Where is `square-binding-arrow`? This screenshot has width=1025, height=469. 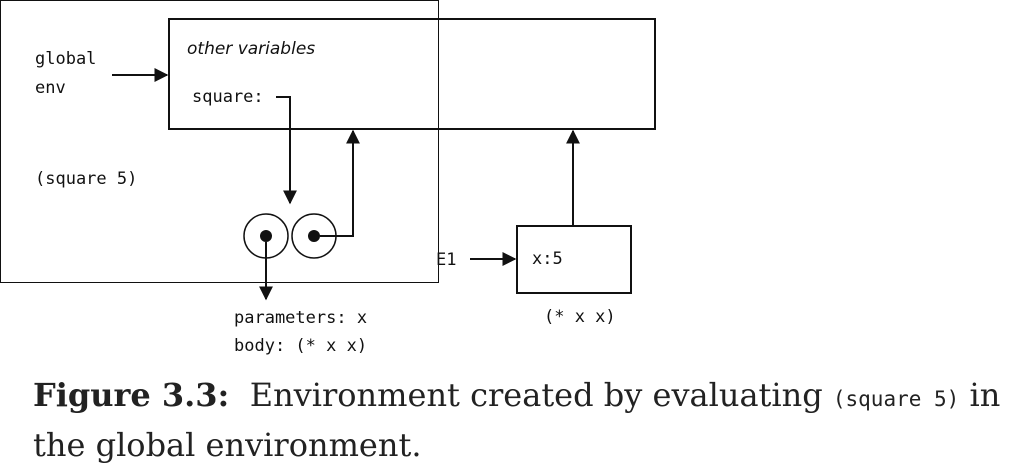
square-binding-arrow is located at coordinates (286, 150).